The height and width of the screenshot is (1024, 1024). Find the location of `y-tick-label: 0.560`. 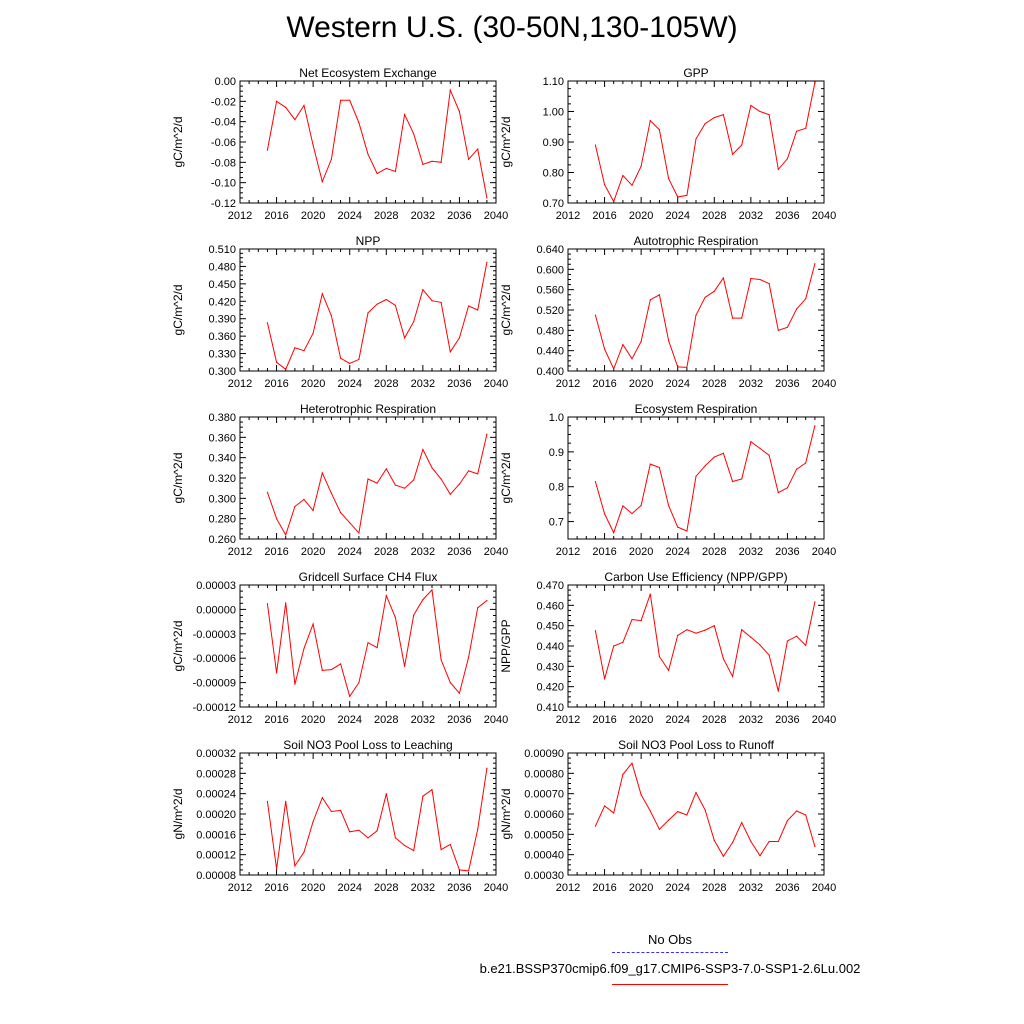

y-tick-label: 0.560 is located at coordinates (550, 291).